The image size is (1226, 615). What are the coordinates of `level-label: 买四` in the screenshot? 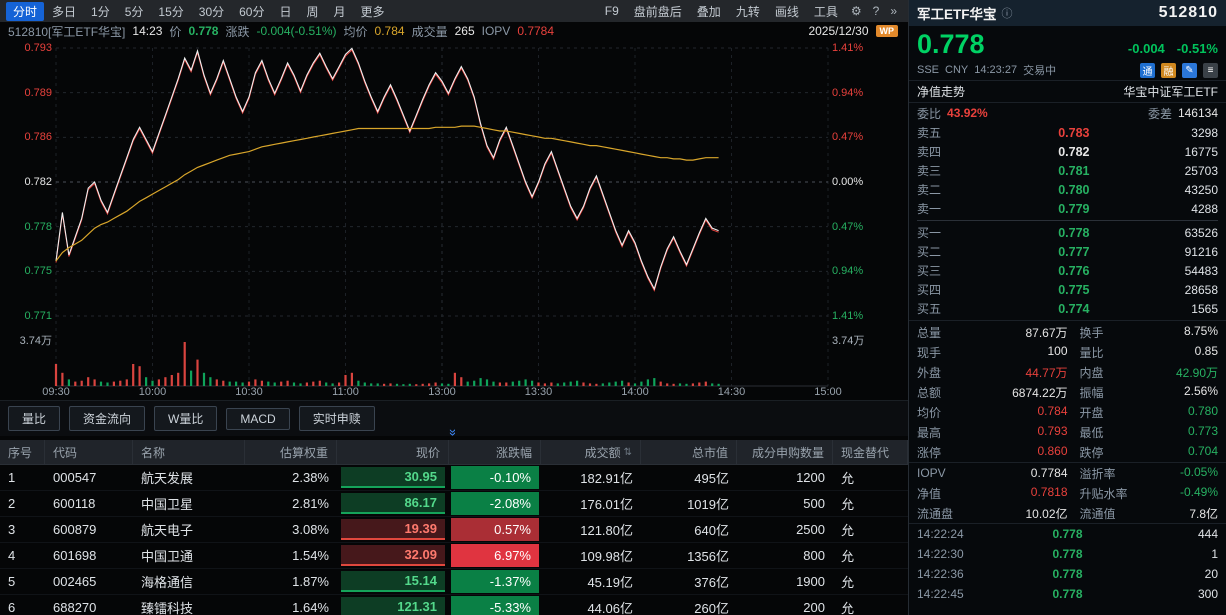 It's located at (929, 290).